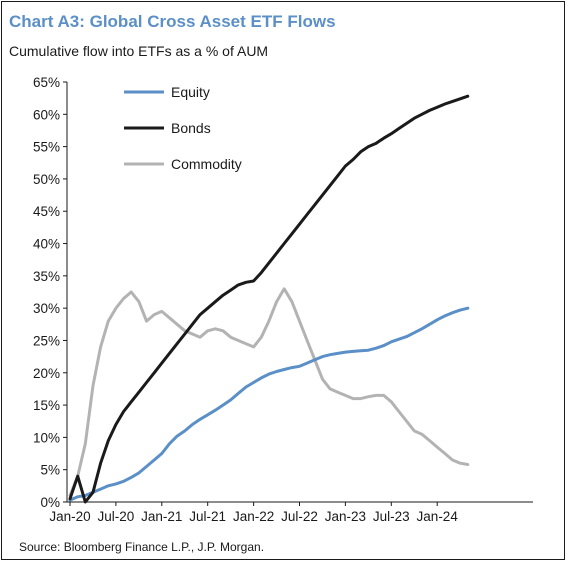  Describe the element at coordinates (46, 147) in the screenshot. I see `y-tick-label: 55%` at that location.